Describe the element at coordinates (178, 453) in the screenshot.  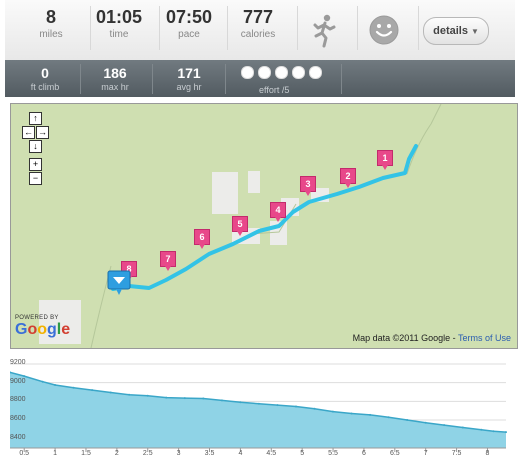
I see `x-tick-label: 3` at that location.